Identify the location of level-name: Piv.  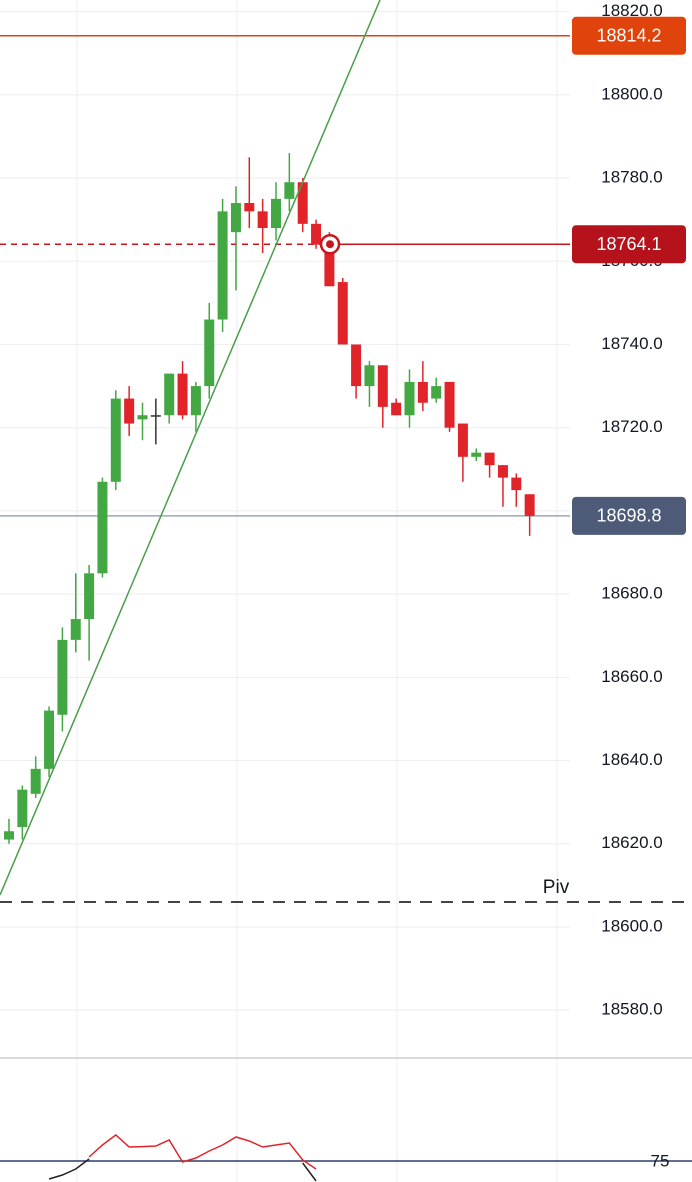
(556, 887).